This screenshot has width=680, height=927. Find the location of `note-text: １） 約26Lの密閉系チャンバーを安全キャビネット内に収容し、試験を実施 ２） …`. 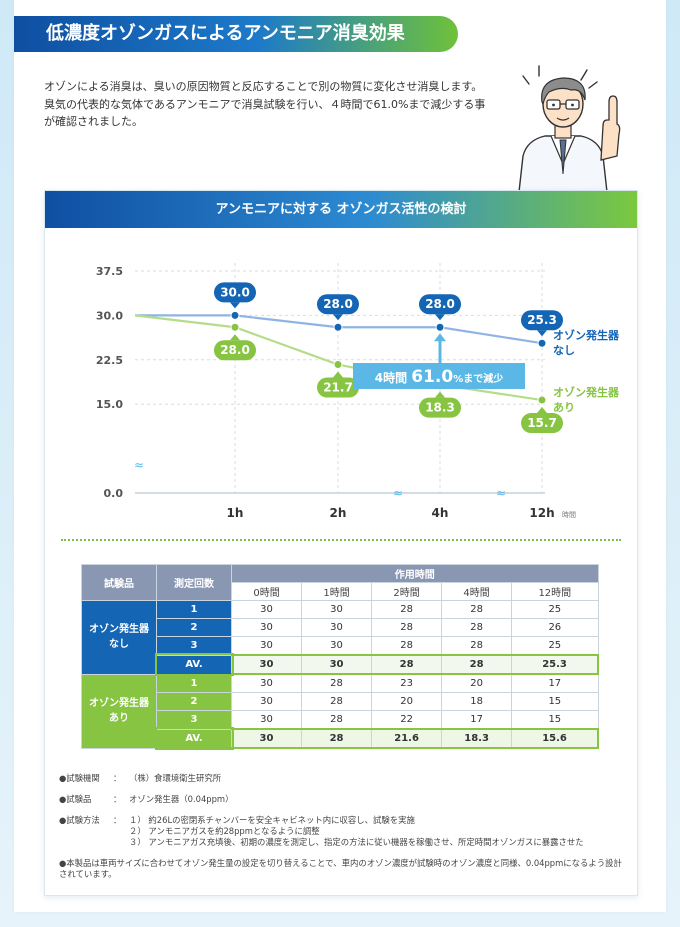

note-text: １） 約26Lの密閉系チャンバーを安全キャビネット内に収容し、試験を実施 ２） … is located at coordinates (379, 831).